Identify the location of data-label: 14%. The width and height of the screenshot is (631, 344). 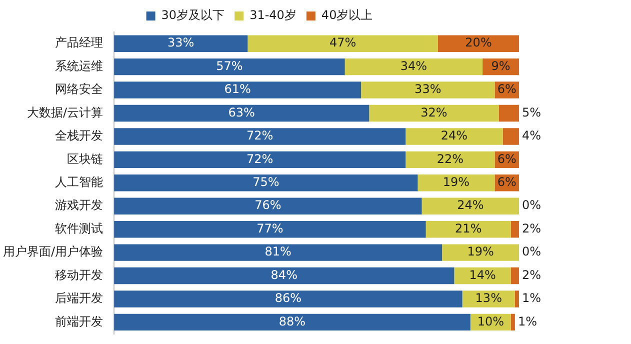
(482, 275).